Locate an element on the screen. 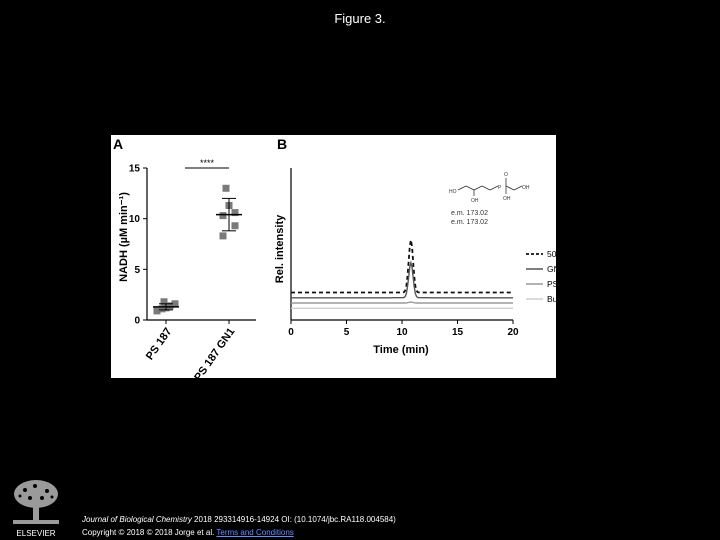 The width and height of the screenshot is (720, 540). significance-label: **** is located at coordinates (207, 163).